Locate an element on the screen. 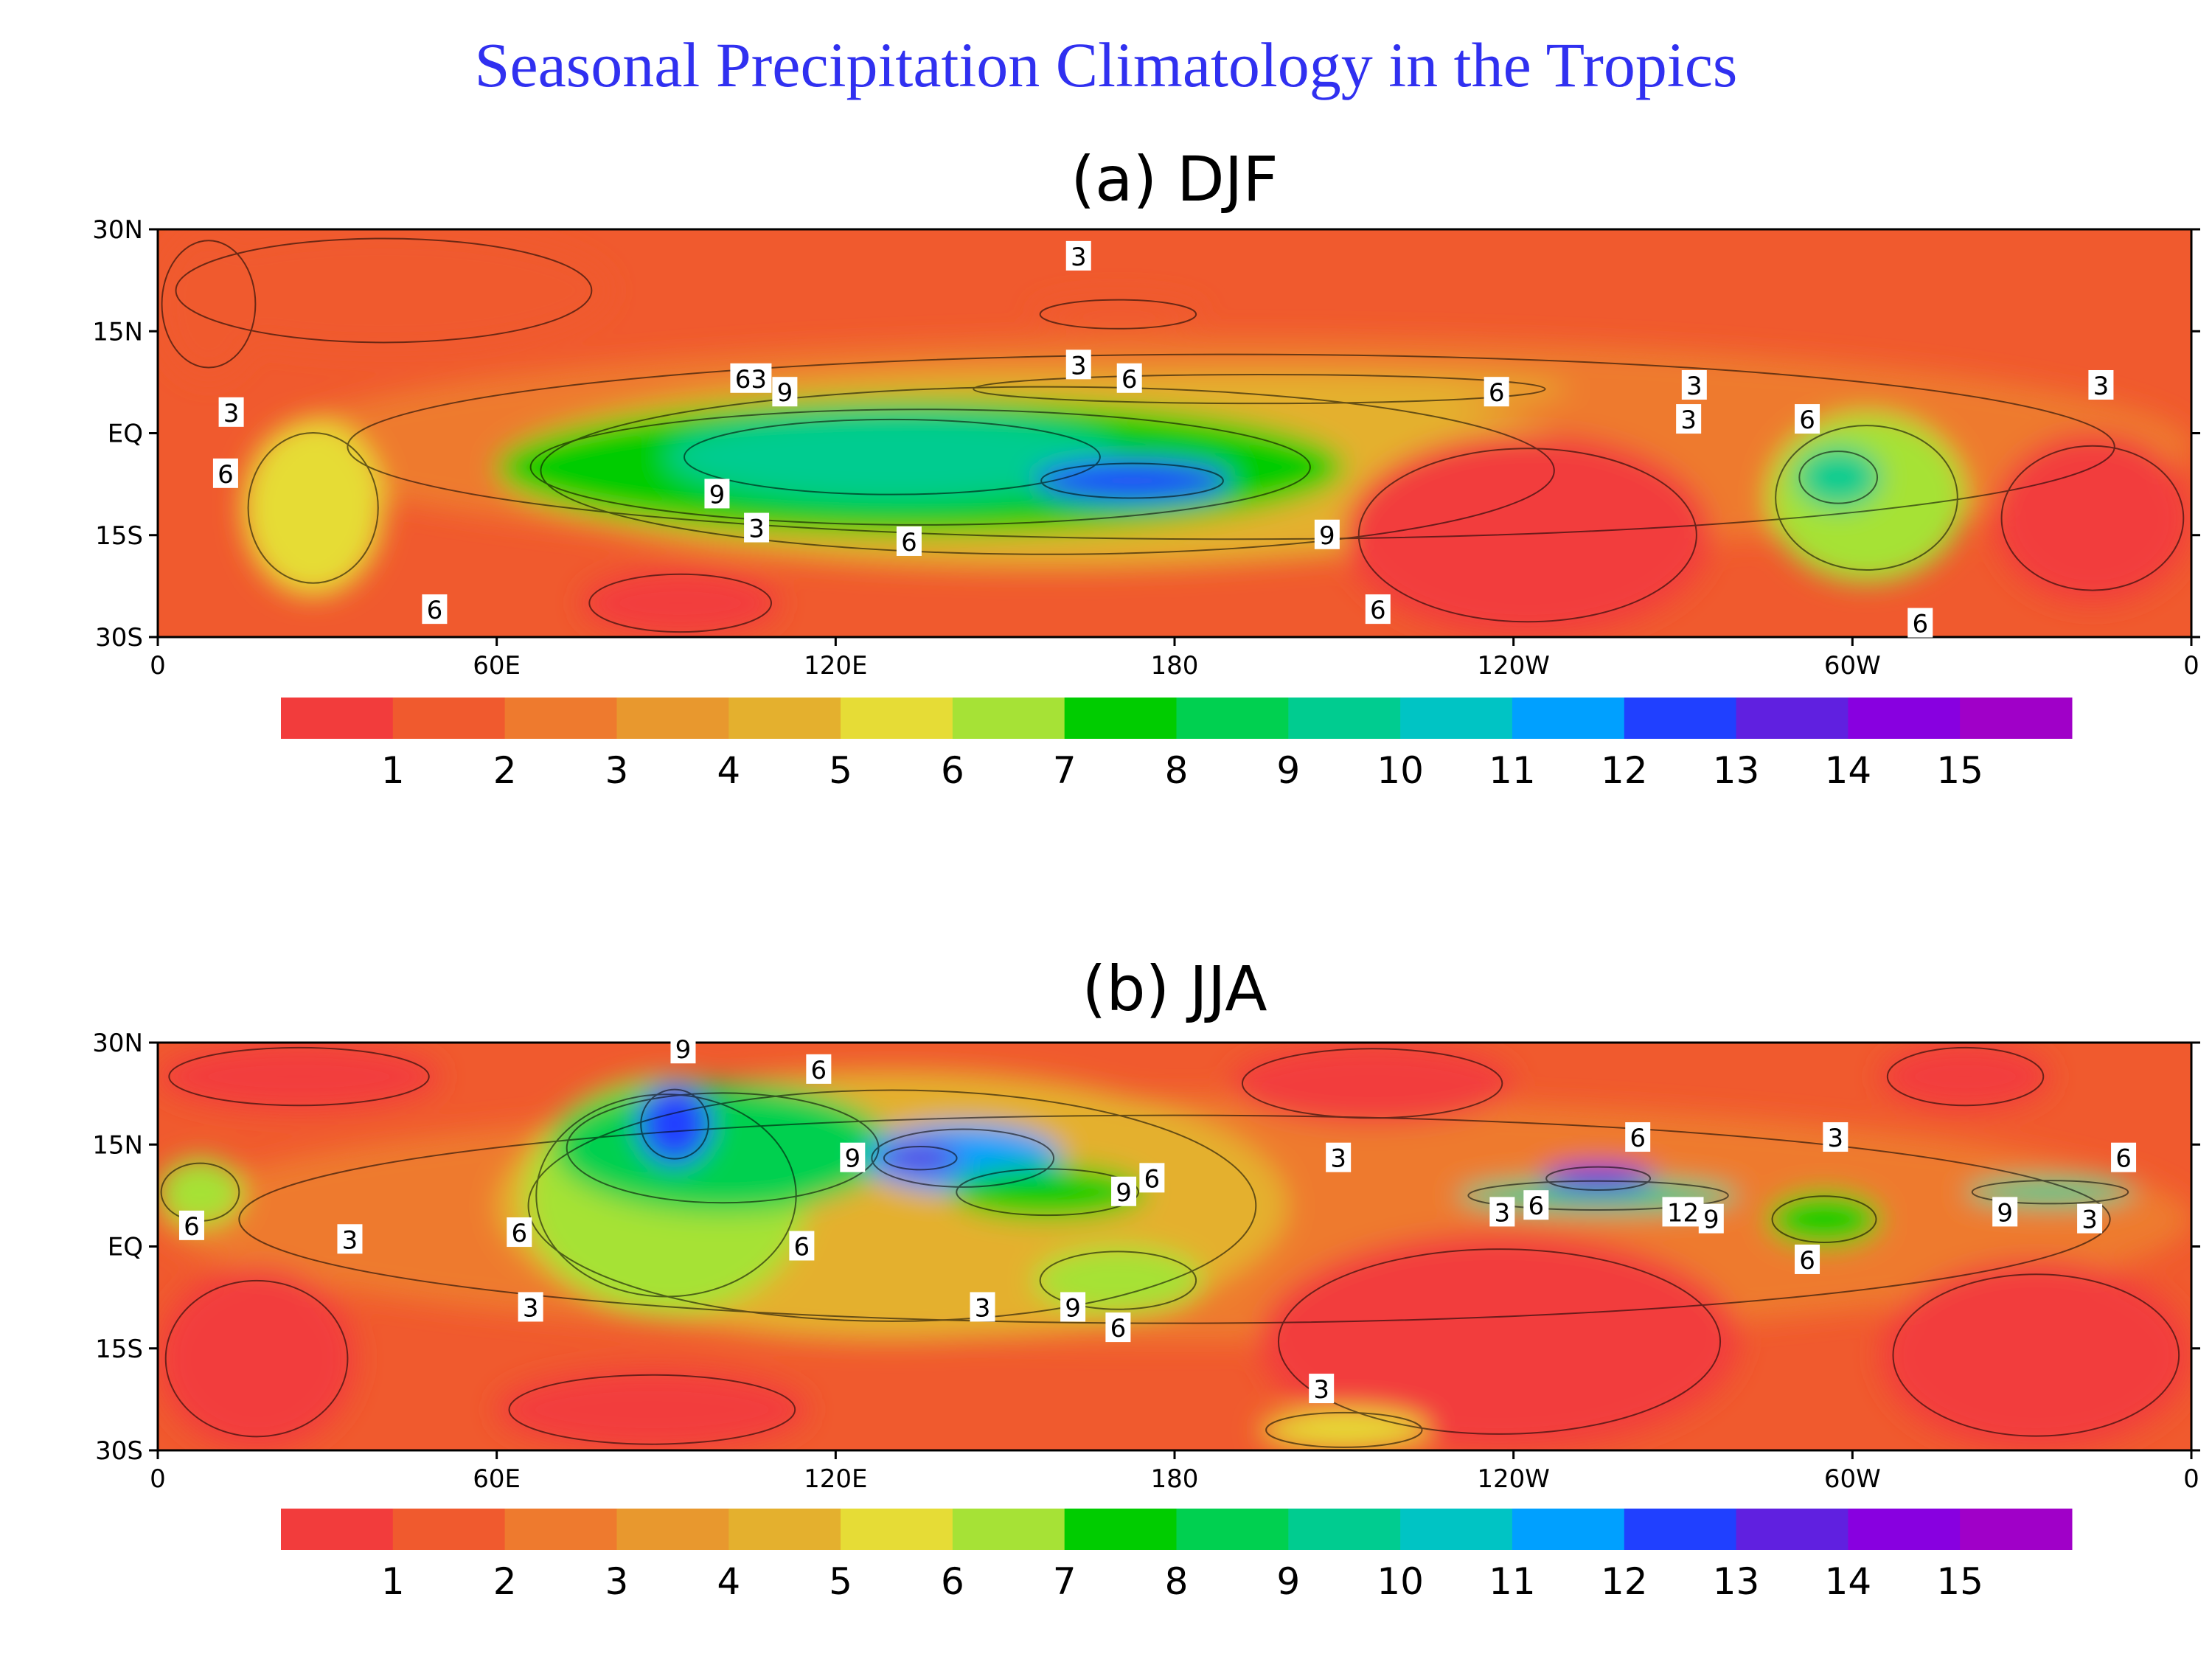 Image resolution: width=2212 pixels, height=1659 pixels. colorbar-label: 6 is located at coordinates (952, 770).